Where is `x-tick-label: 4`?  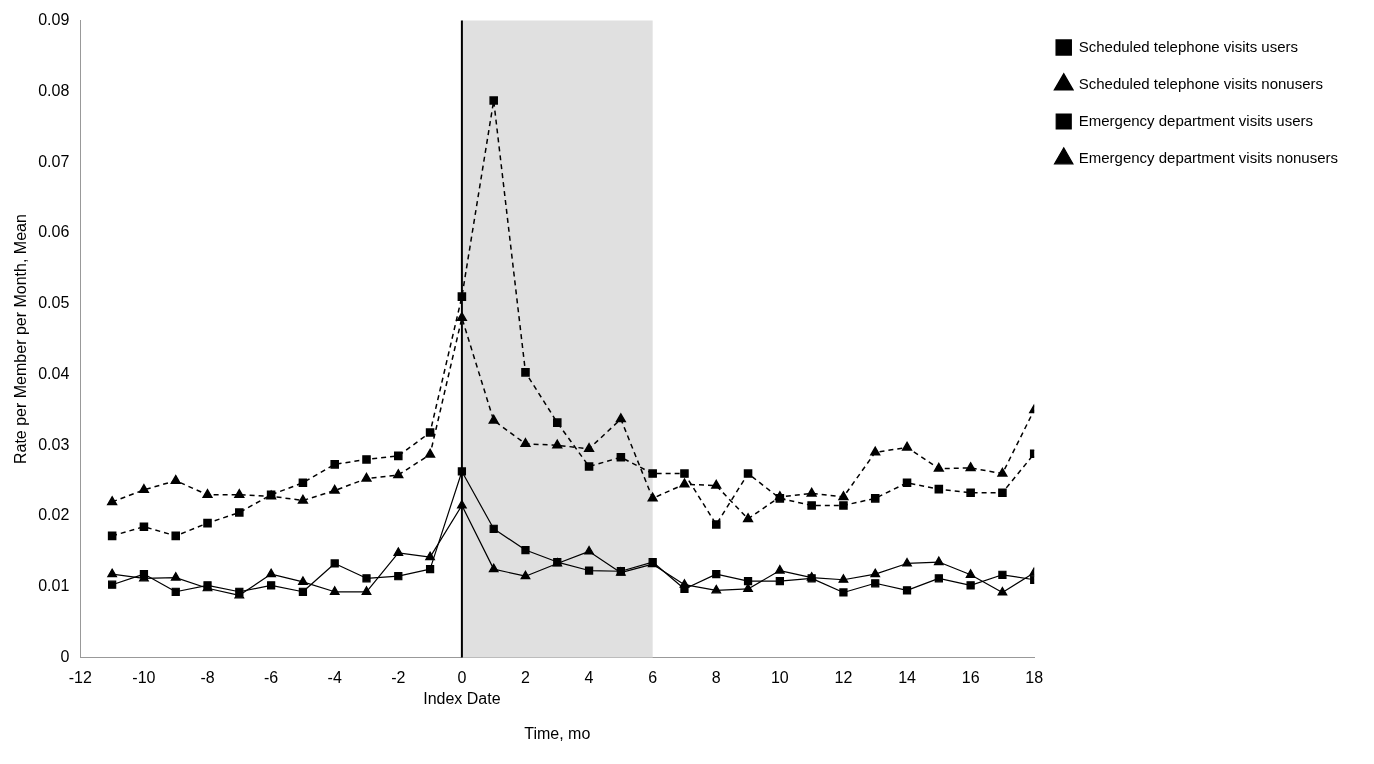
x-tick-label: 4 is located at coordinates (589, 677).